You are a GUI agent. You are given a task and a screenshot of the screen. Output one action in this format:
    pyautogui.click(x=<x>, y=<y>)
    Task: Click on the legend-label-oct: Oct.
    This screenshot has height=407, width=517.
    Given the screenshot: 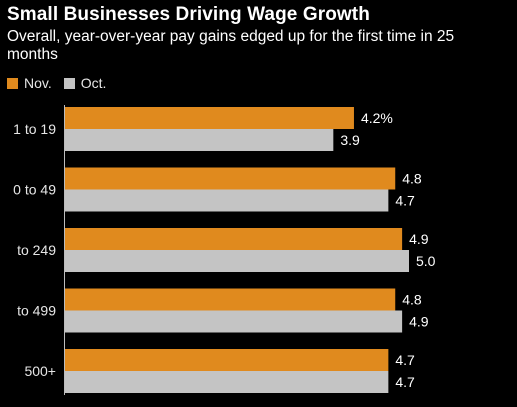 What is the action you would take?
    pyautogui.click(x=93, y=83)
    